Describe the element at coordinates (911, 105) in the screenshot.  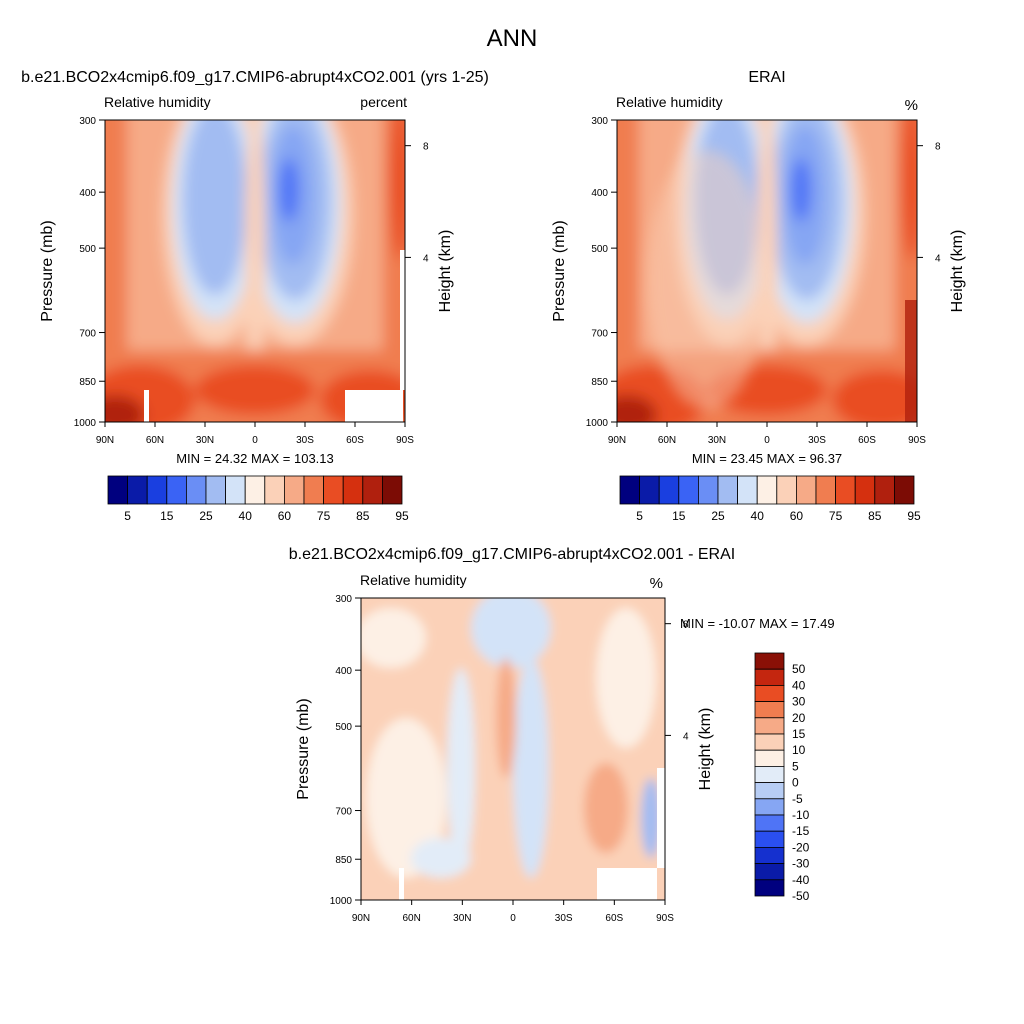
I see `panel-obs-units: %` at that location.